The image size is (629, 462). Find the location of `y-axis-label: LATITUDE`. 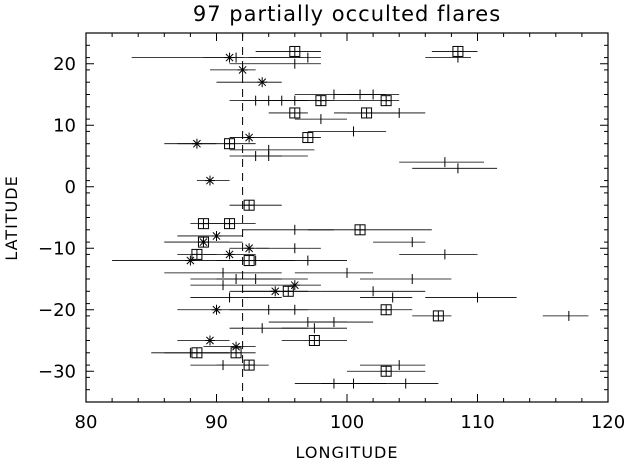

y-axis-label: LATITUDE is located at coordinates (11, 217).